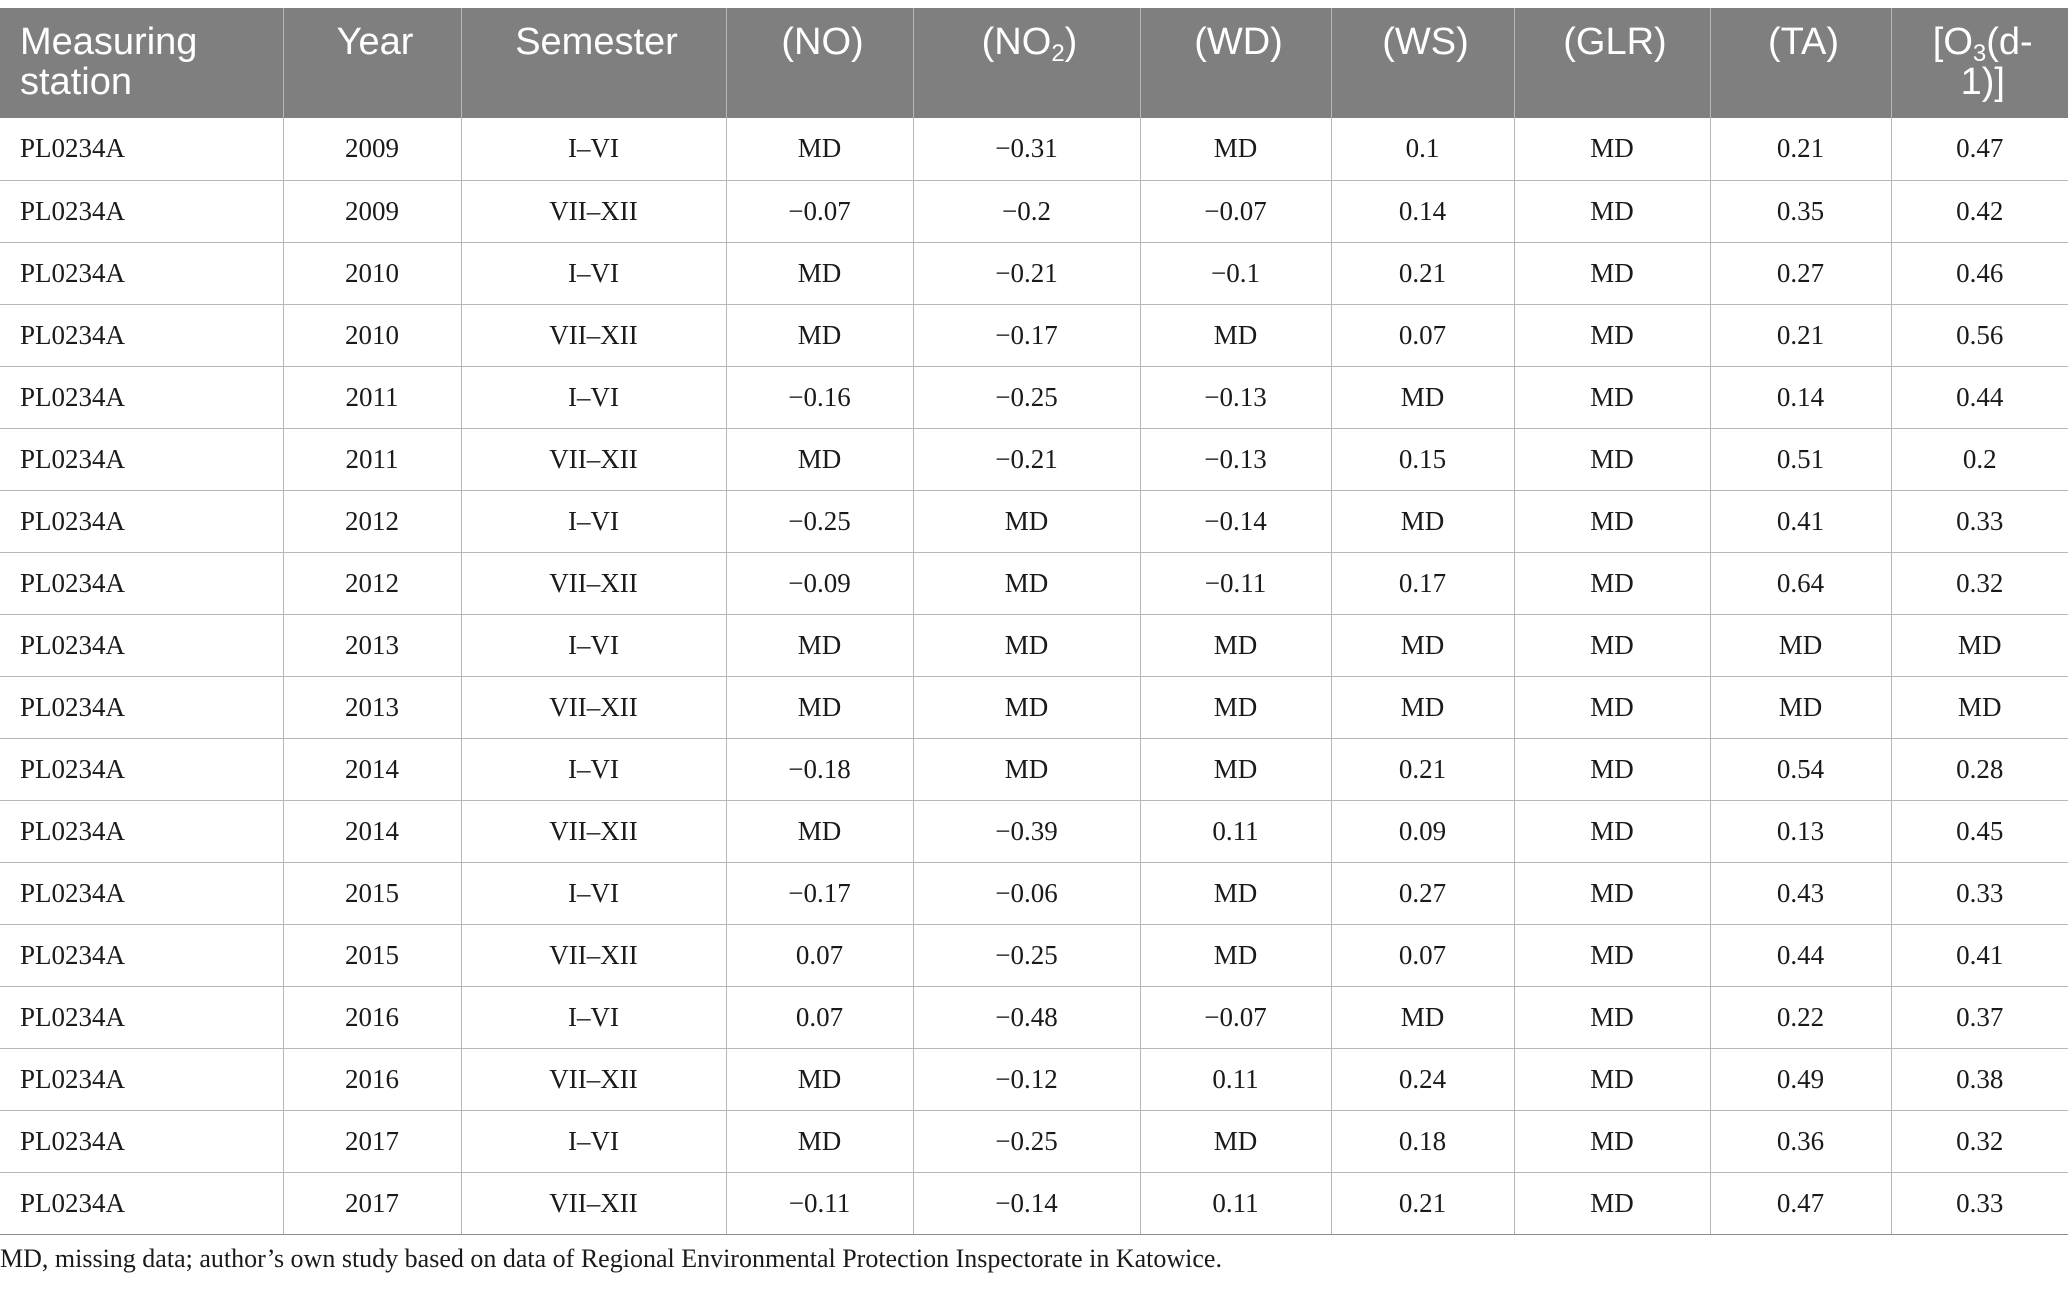 This screenshot has width=2068, height=1290. Describe the element at coordinates (1800, 335) in the screenshot. I see `cell-ta: 0.21` at that location.